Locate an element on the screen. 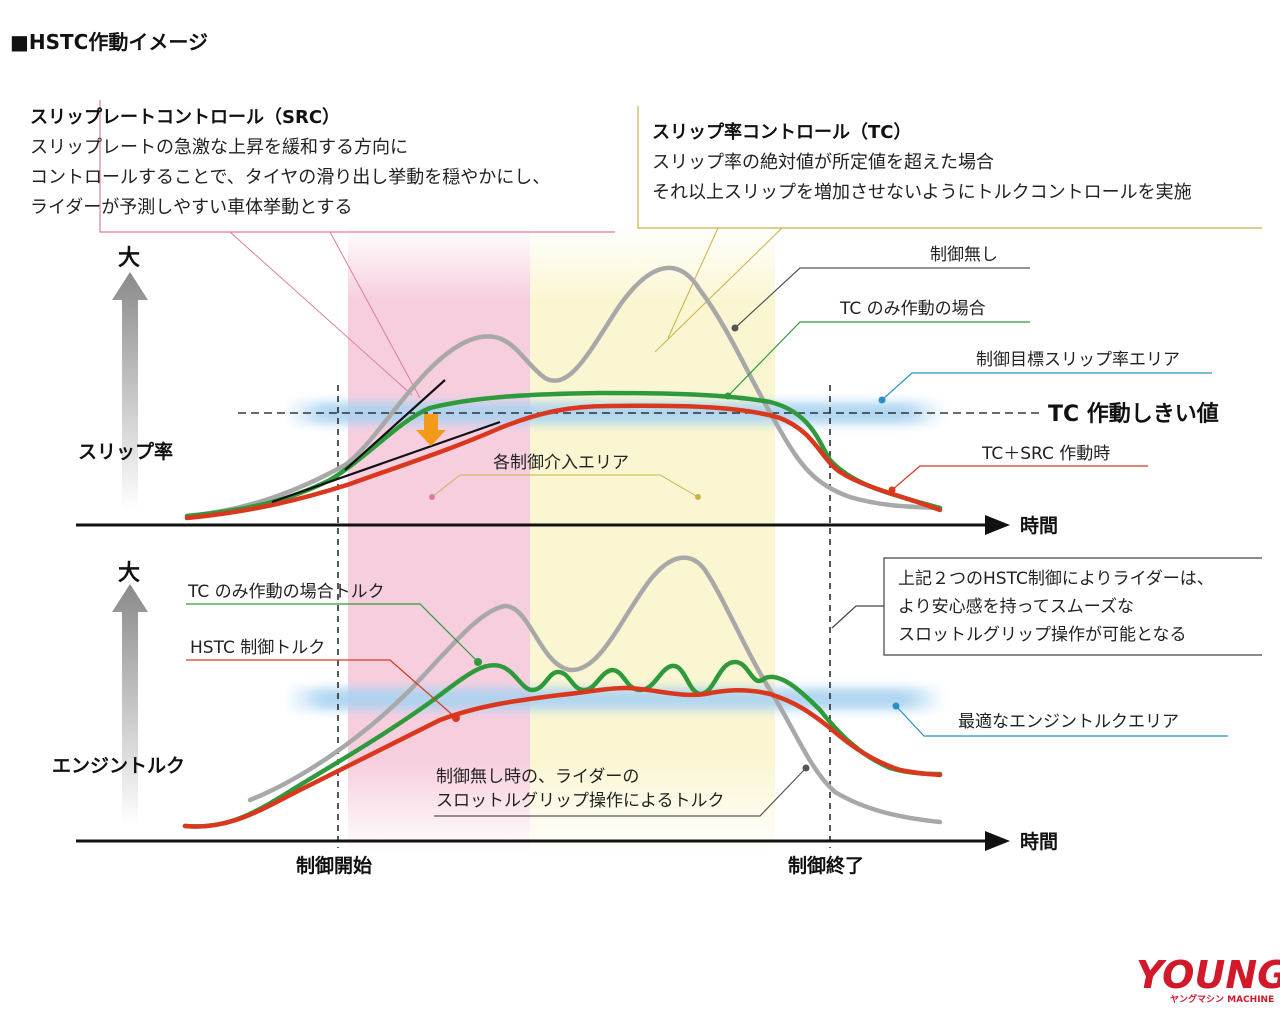 The width and height of the screenshot is (1280, 1010). leader-no-control is located at coordinates (880, 299).